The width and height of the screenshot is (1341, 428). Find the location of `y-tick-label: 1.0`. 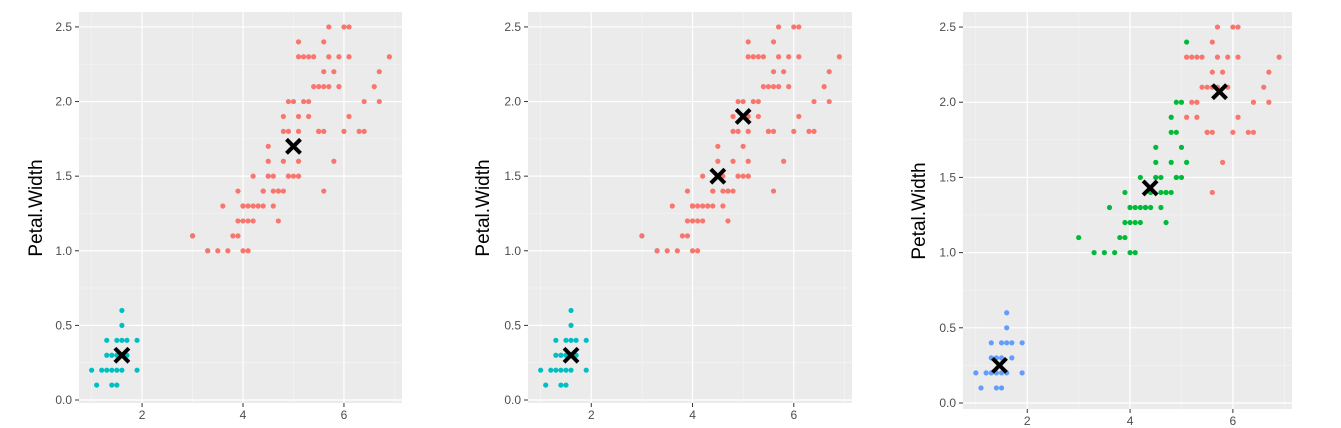

y-tick-label: 1.0 is located at coordinates (512, 251).